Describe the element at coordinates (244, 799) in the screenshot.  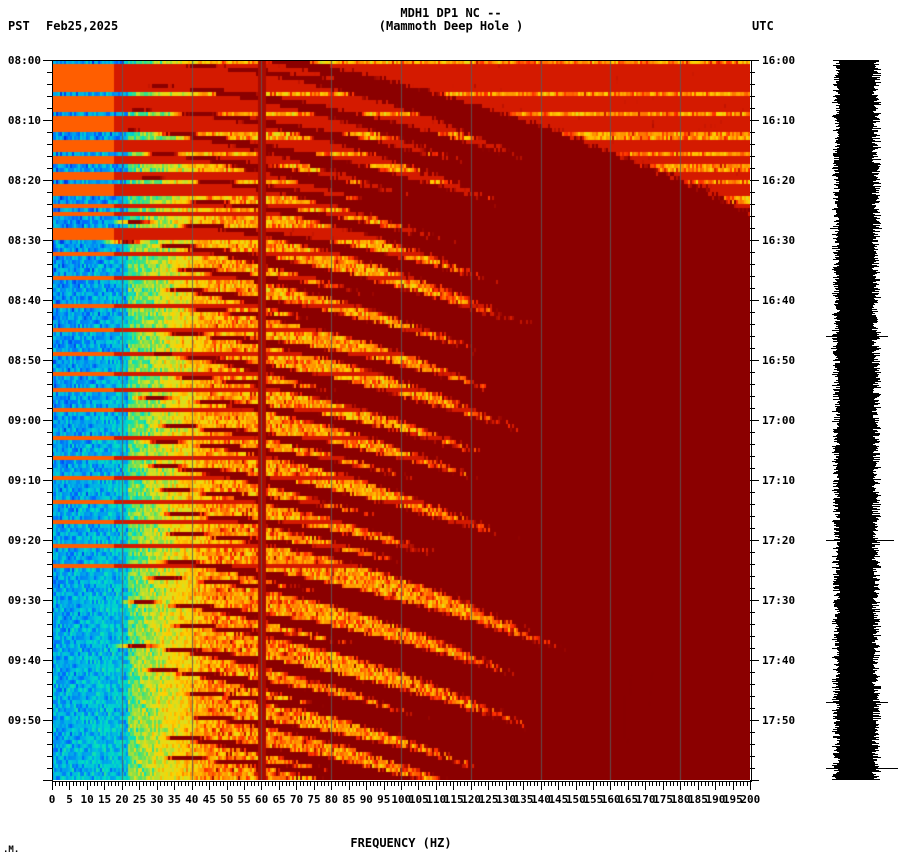
I see `freq-label: 55` at that location.